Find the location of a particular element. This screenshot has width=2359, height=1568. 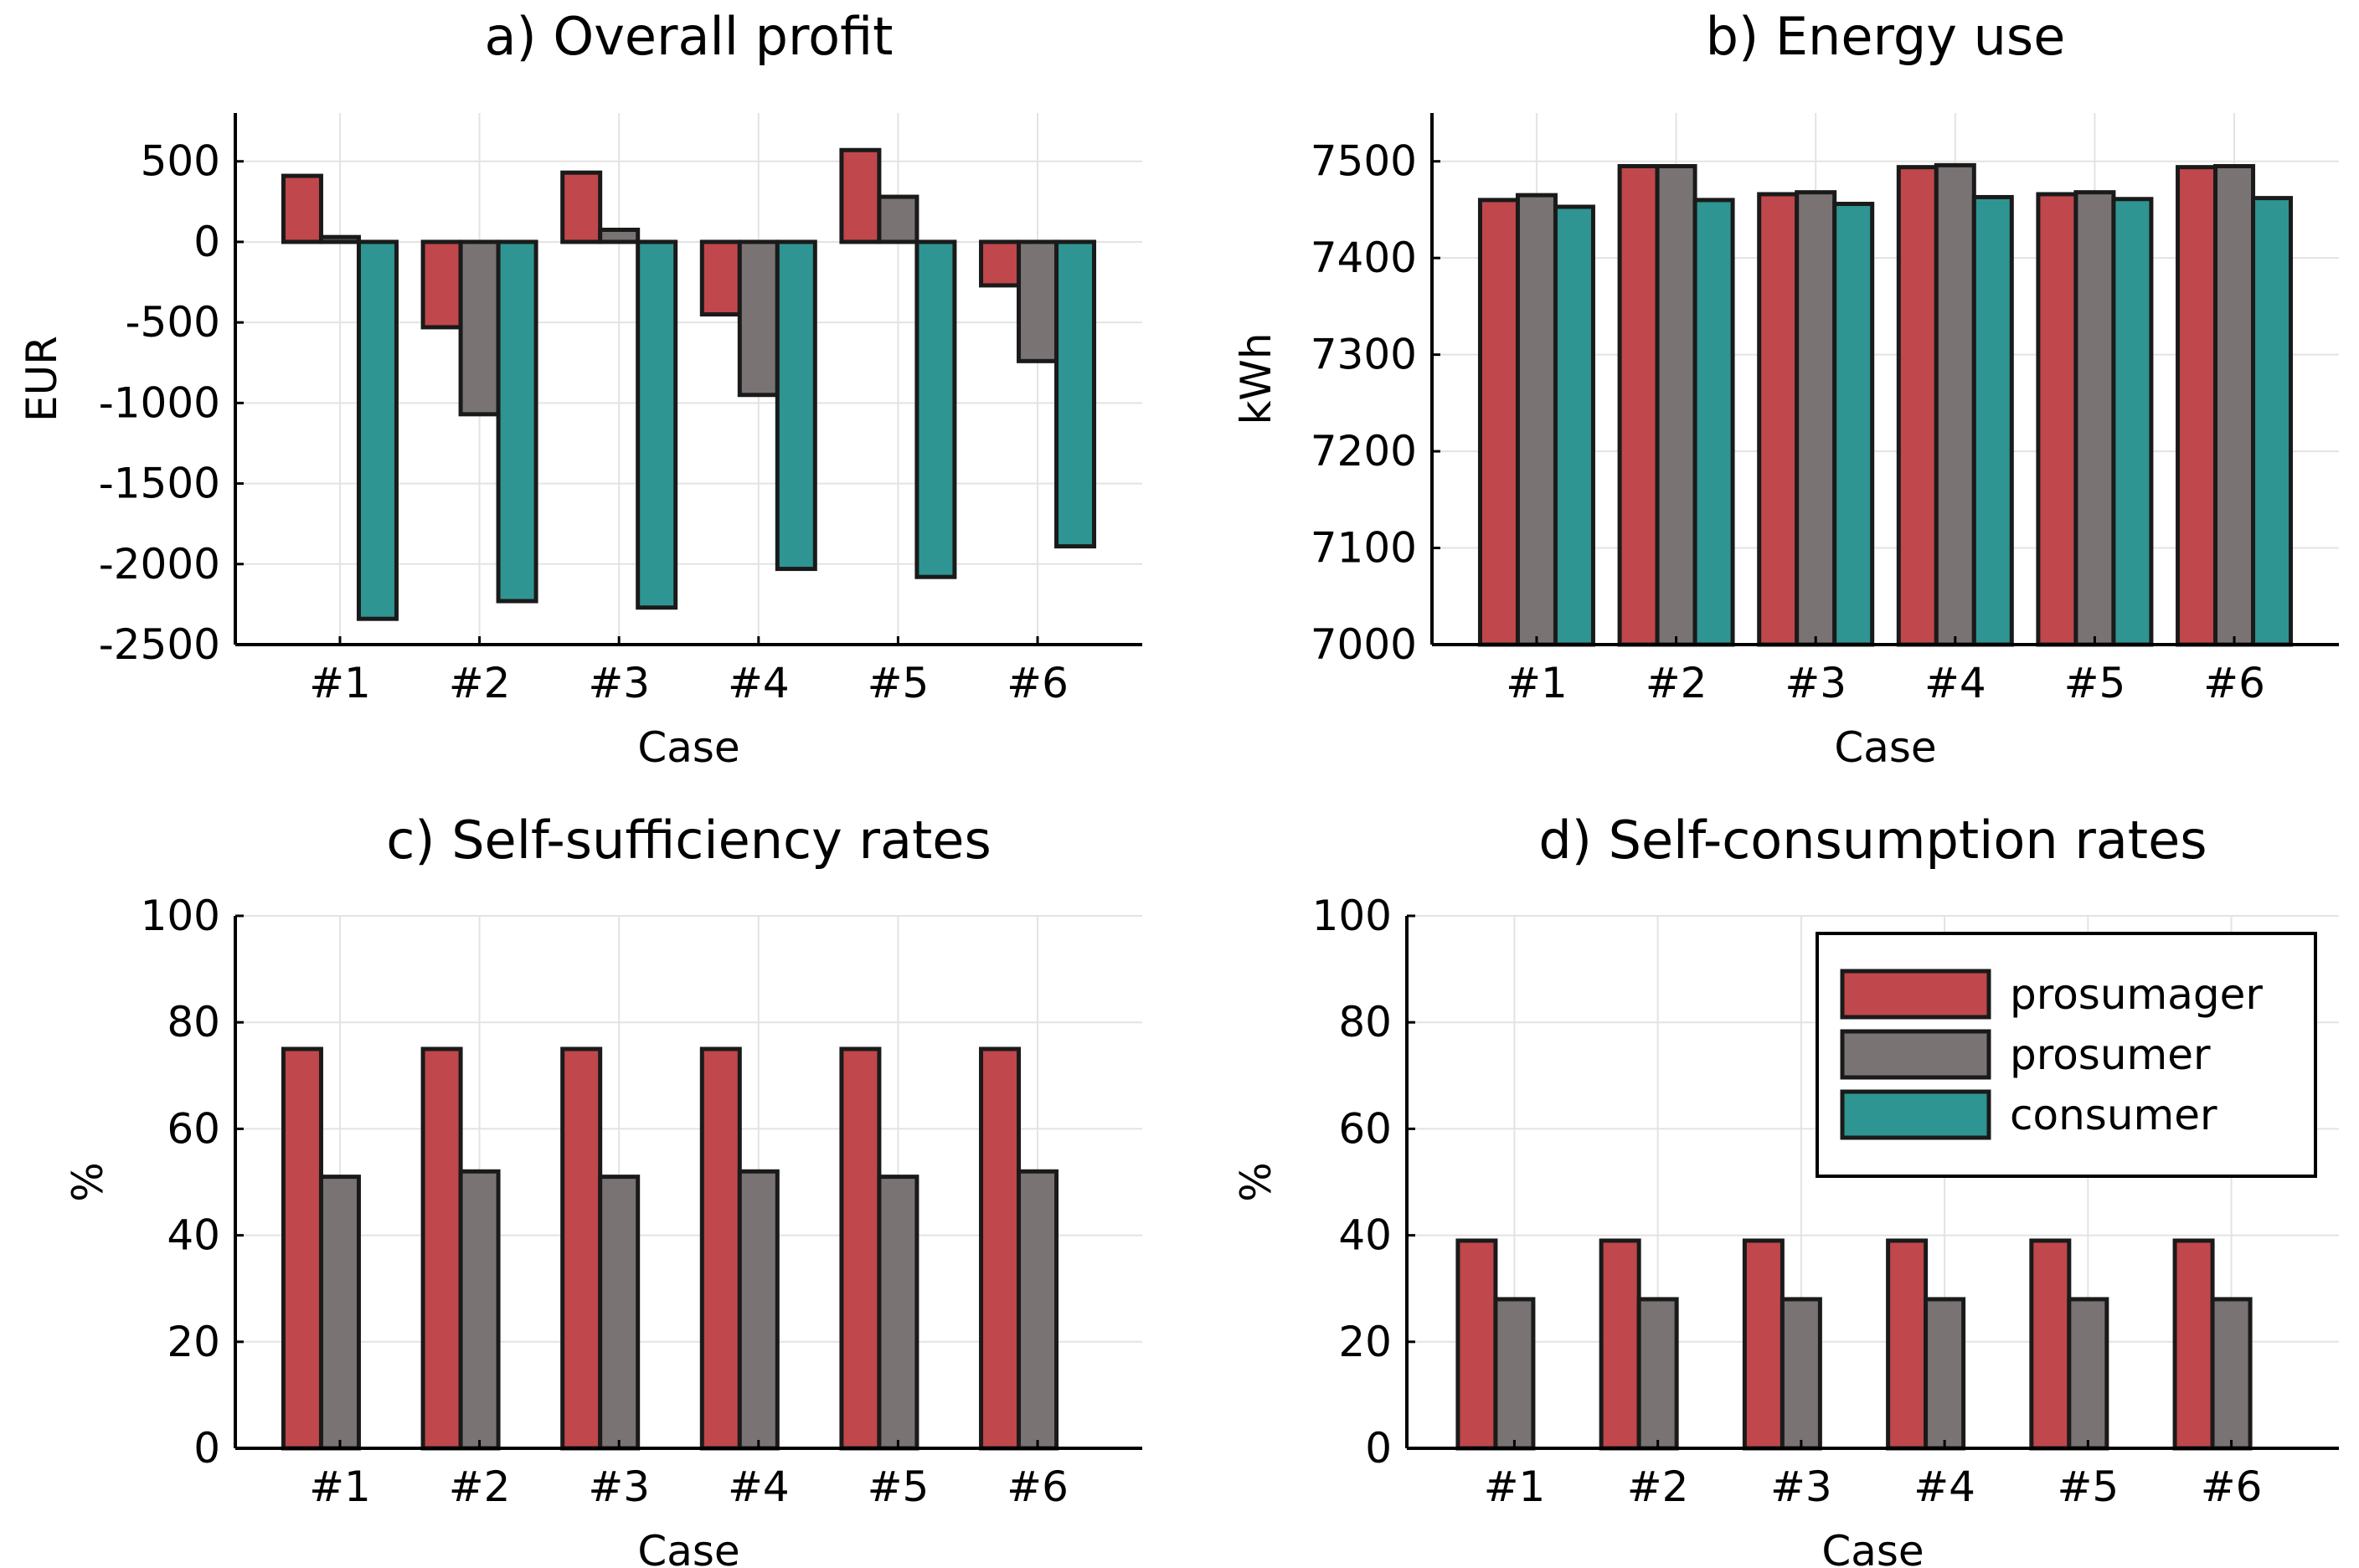

y-tick-label: -2500 is located at coordinates (159, 644).